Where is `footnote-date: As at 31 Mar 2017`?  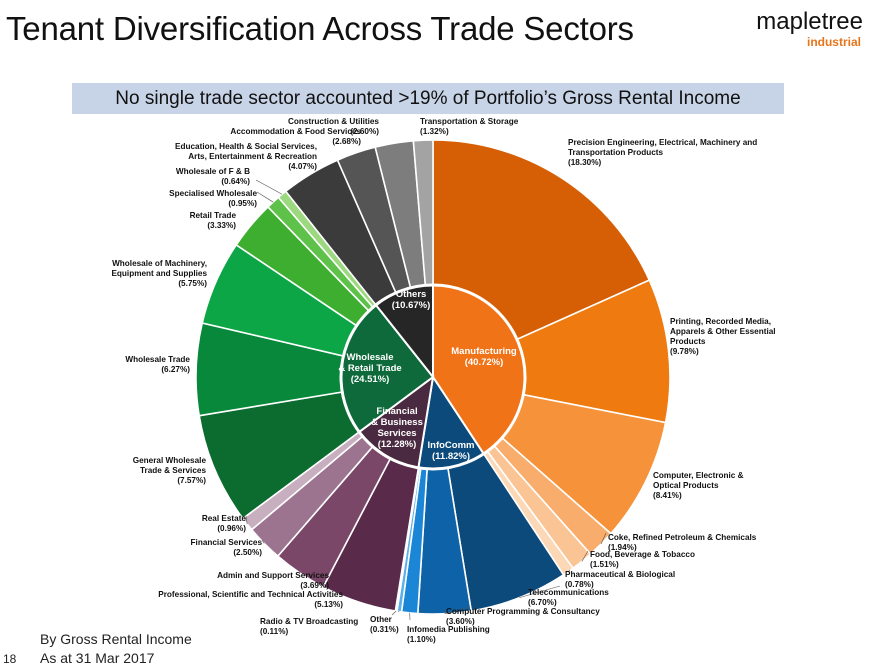 footnote-date: As at 31 Mar 2017 is located at coordinates (97, 658).